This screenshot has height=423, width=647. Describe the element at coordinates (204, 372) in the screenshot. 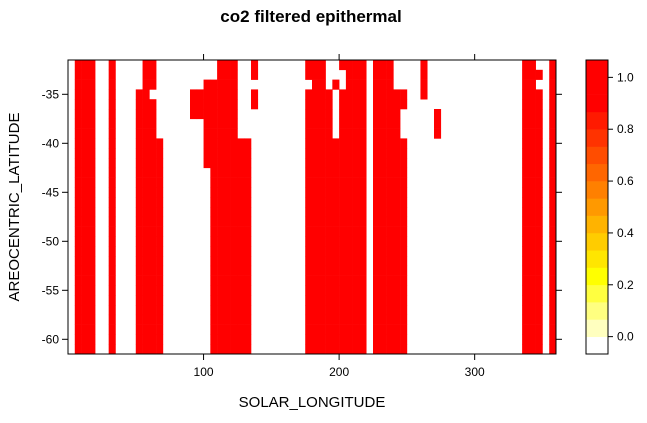

I see `x-tick-label: 100` at that location.